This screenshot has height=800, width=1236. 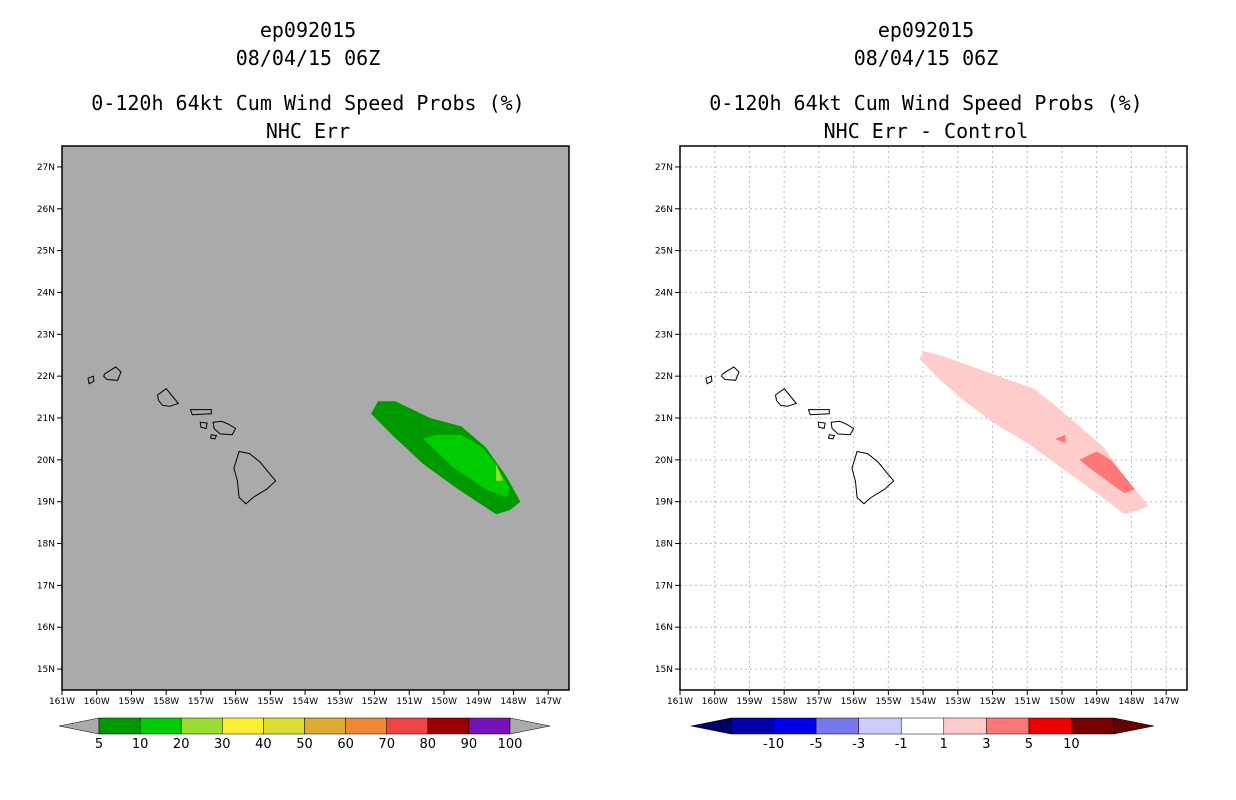 What do you see at coordinates (428, 744) in the screenshot?
I see `colorbar-label: 80` at bounding box center [428, 744].